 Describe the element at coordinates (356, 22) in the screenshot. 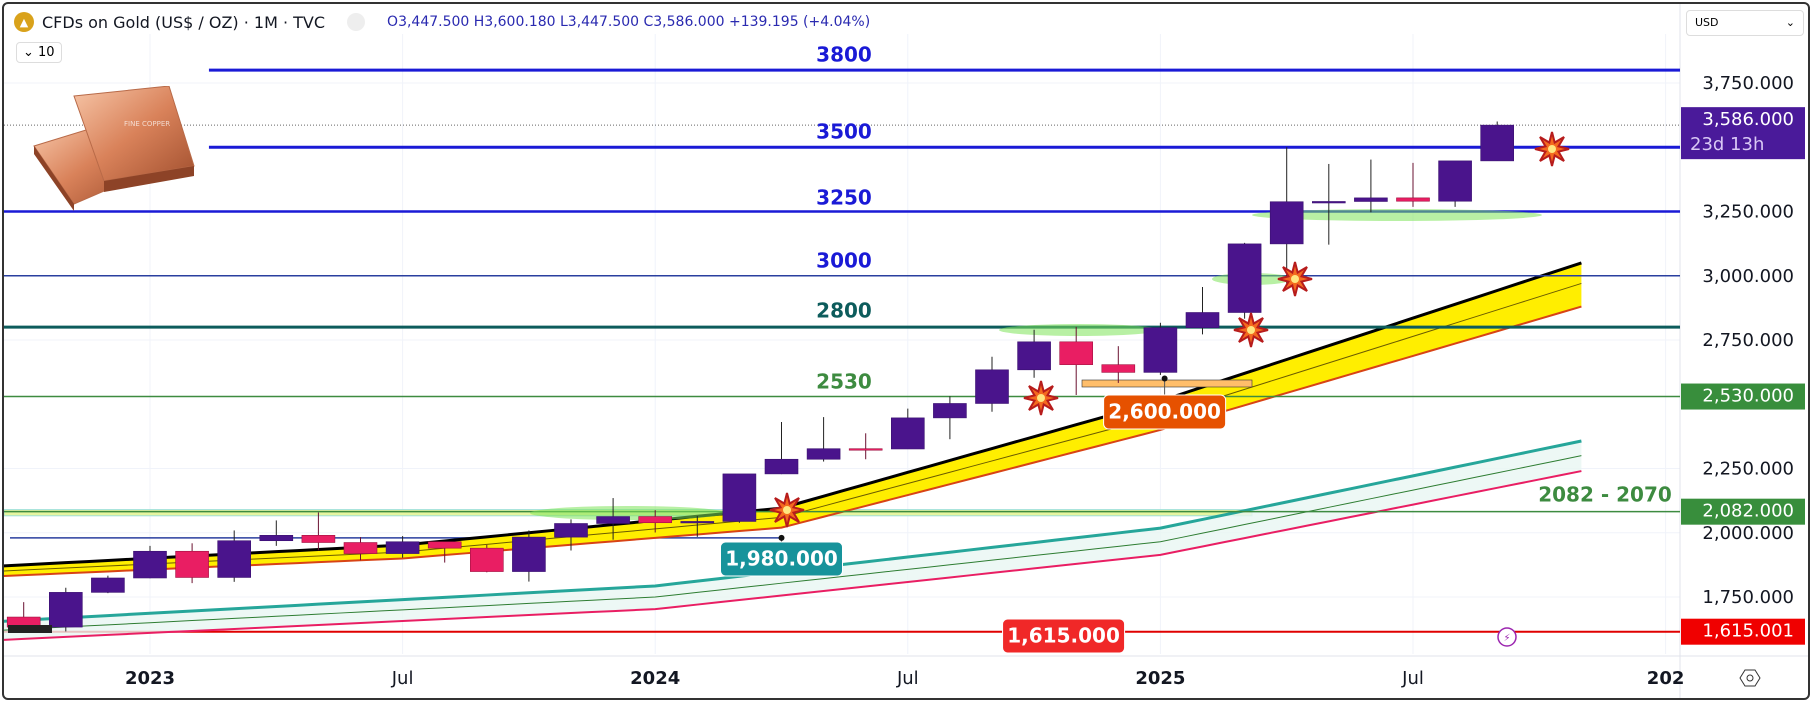

I see `status-dot-icon` at that location.